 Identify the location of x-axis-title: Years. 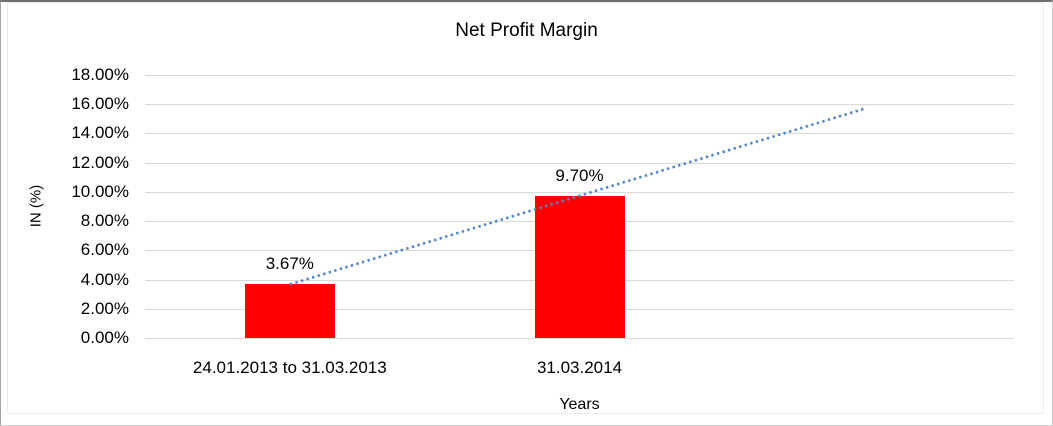
(579, 404).